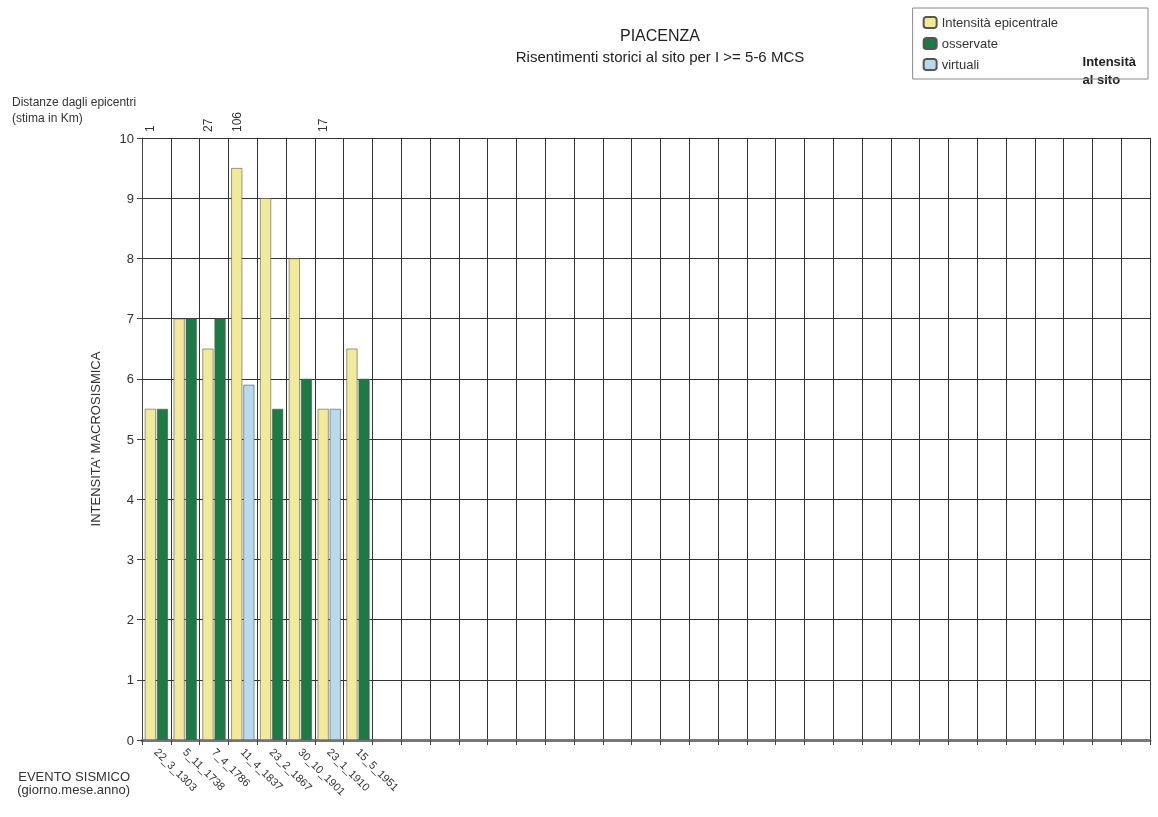 The width and height of the screenshot is (1158, 817). Describe the element at coordinates (236, 121) in the screenshot. I see `text: 106` at that location.